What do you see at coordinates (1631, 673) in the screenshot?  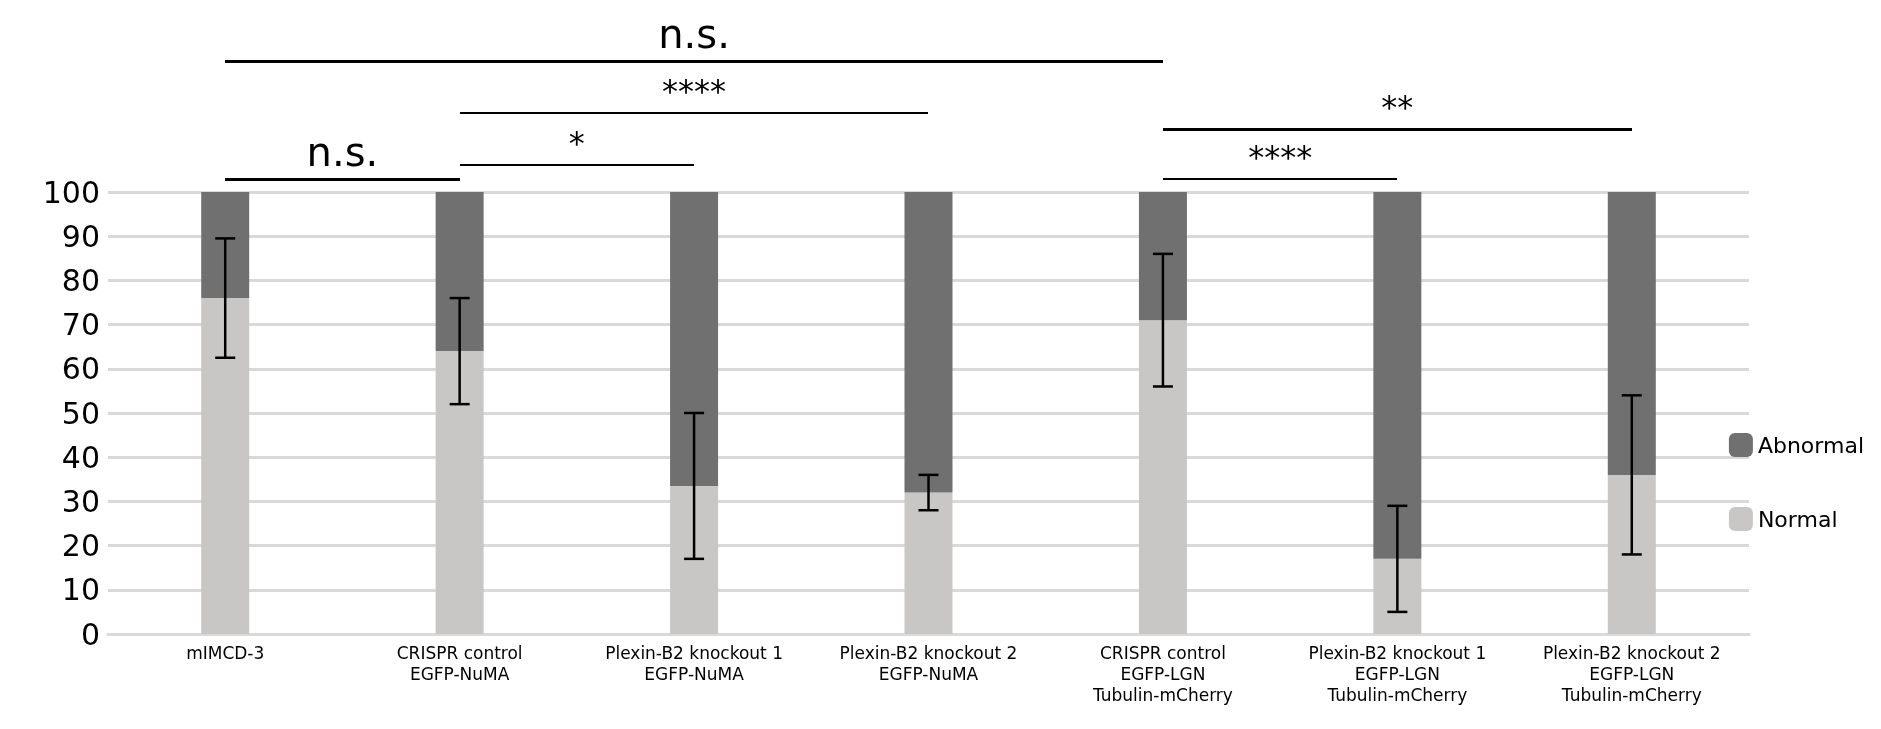 I see `x-tick-label: Plexin-B2 knockout 2 EGFP-LGN Tubulin-mCherry` at bounding box center [1631, 673].